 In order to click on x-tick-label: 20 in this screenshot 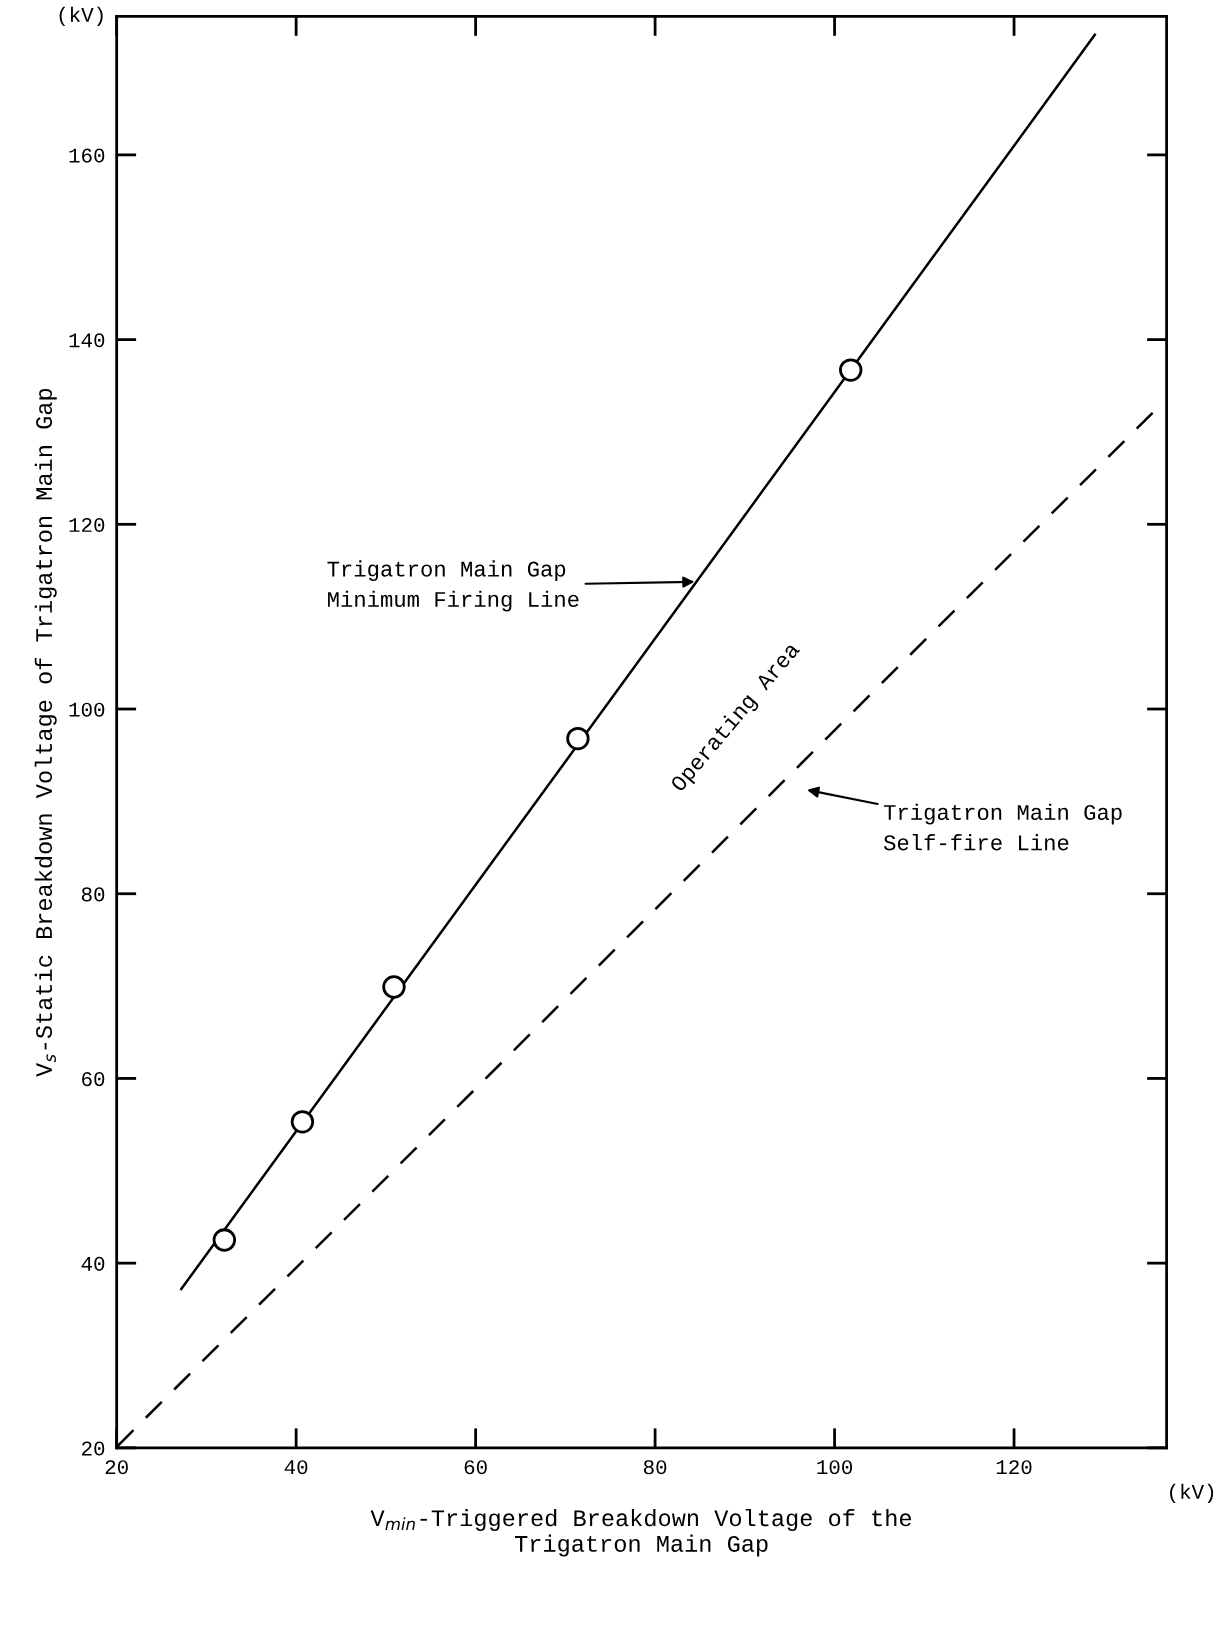, I will do `click(116, 1467)`.